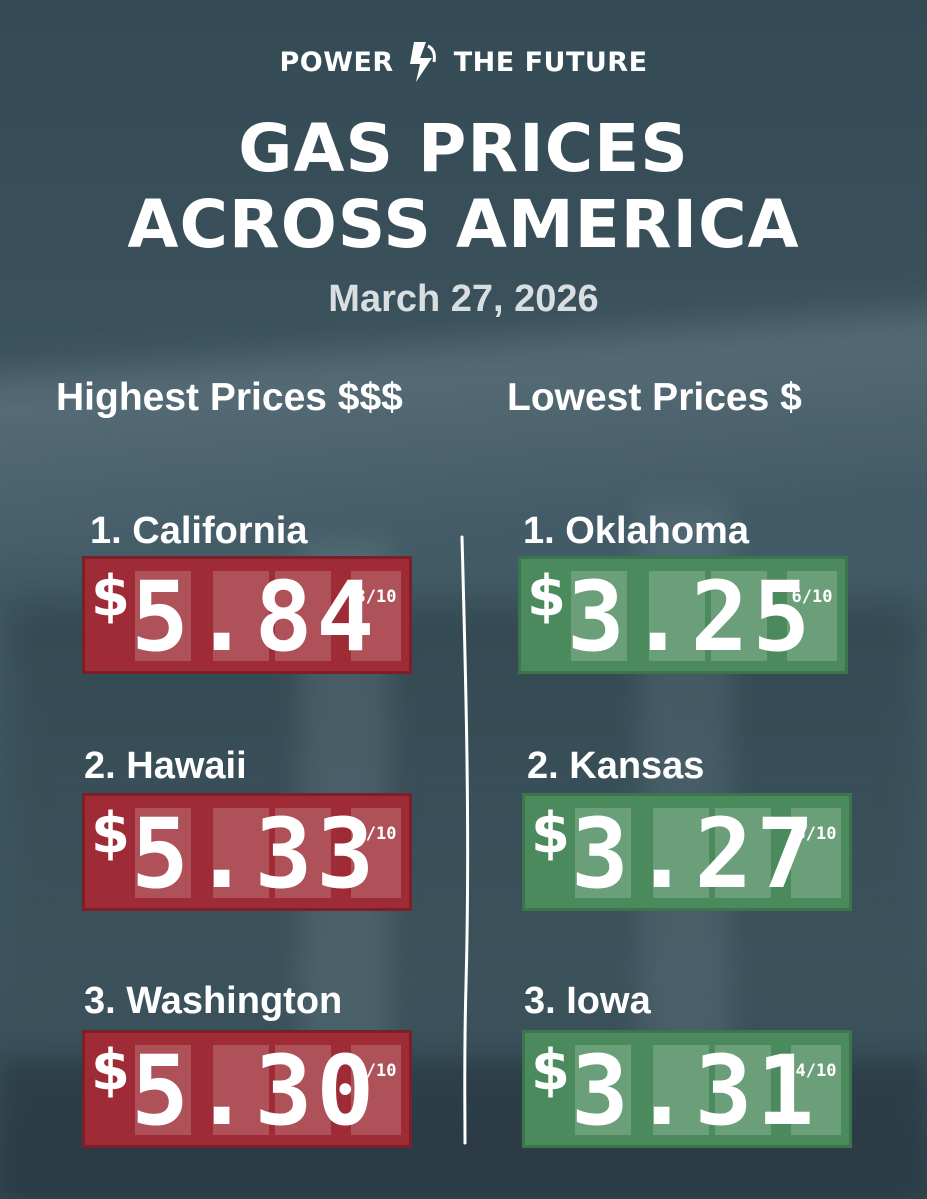 This screenshot has width=927, height=1199. What do you see at coordinates (229, 397) in the screenshot?
I see `highest-prices-heading: Highest Prices $$$` at bounding box center [229, 397].